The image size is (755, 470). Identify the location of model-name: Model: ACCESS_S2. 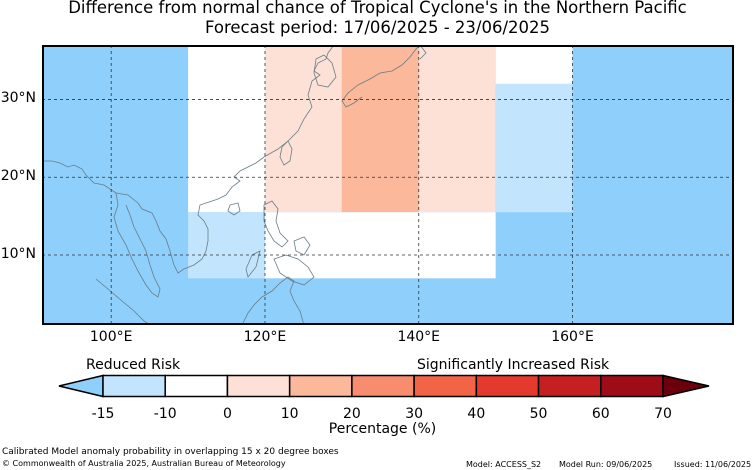
(504, 464).